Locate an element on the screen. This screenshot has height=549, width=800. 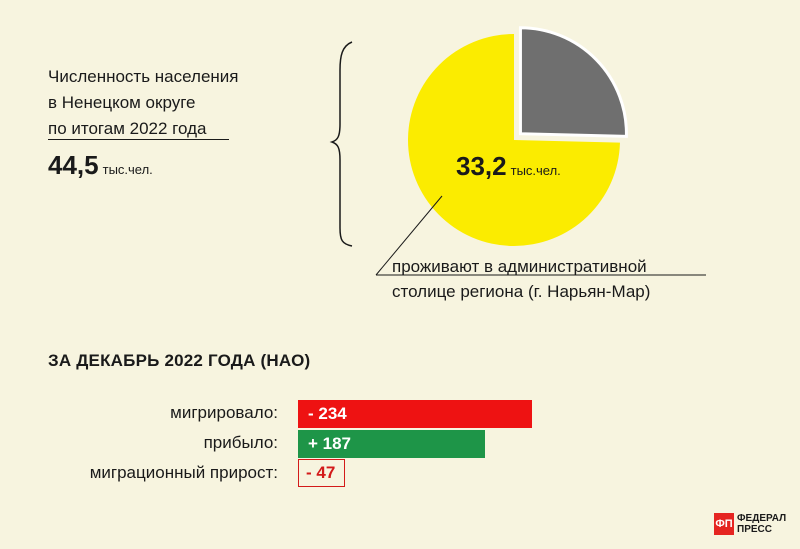
bar-value-arrived: + 187 is located at coordinates (330, 443).